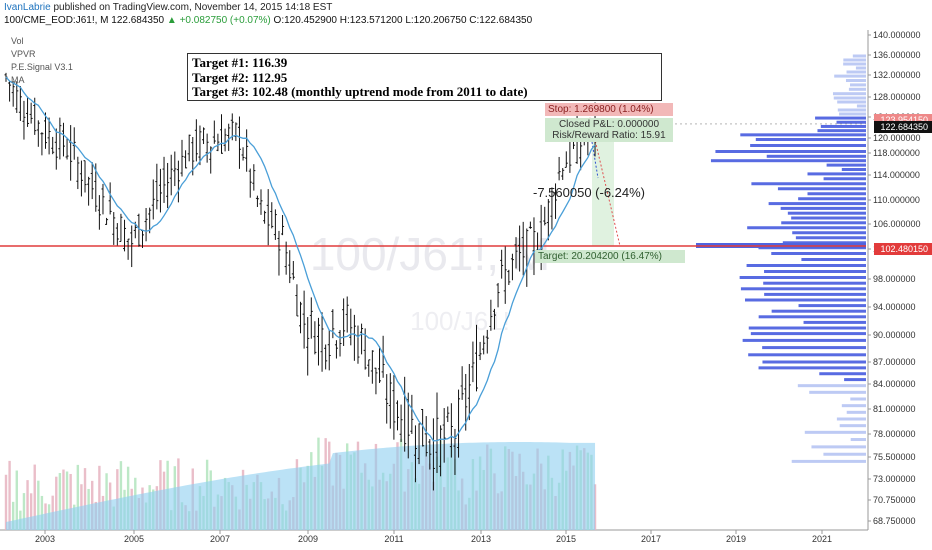 The width and height of the screenshot is (932, 550). Describe the element at coordinates (481, 539) in the screenshot. I see `x-tick-label: 2013` at that location.